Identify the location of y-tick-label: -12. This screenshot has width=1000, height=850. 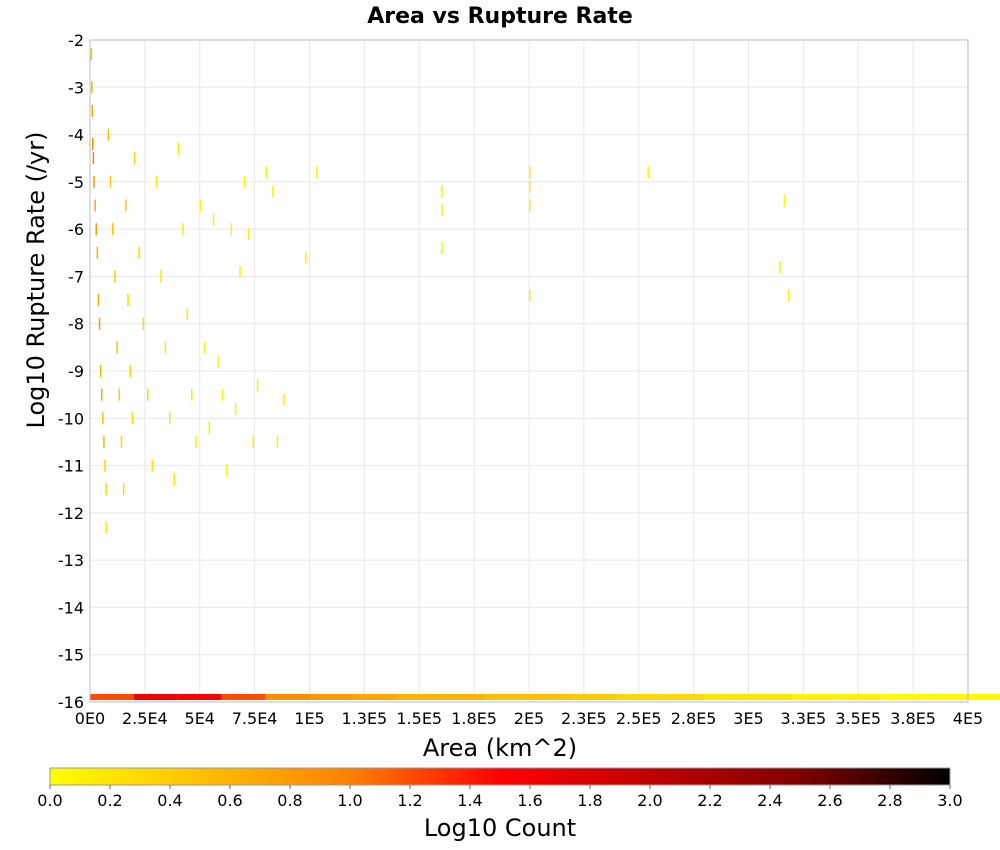
(71, 513).